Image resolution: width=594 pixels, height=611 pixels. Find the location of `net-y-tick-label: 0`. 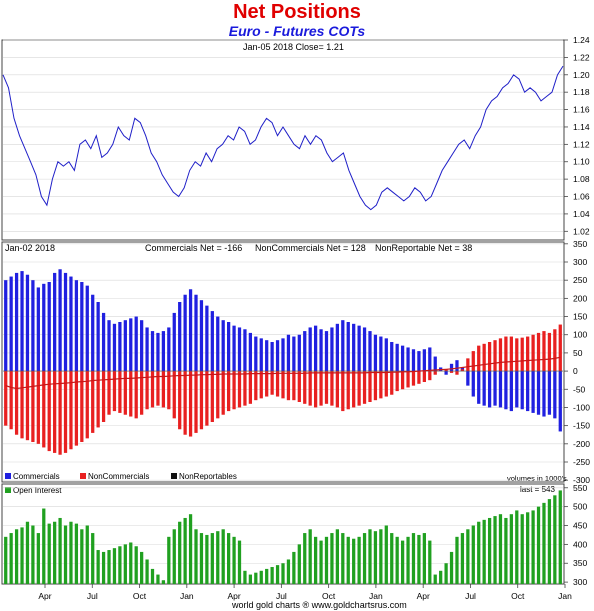

net-y-tick-label: 0 is located at coordinates (575, 371).